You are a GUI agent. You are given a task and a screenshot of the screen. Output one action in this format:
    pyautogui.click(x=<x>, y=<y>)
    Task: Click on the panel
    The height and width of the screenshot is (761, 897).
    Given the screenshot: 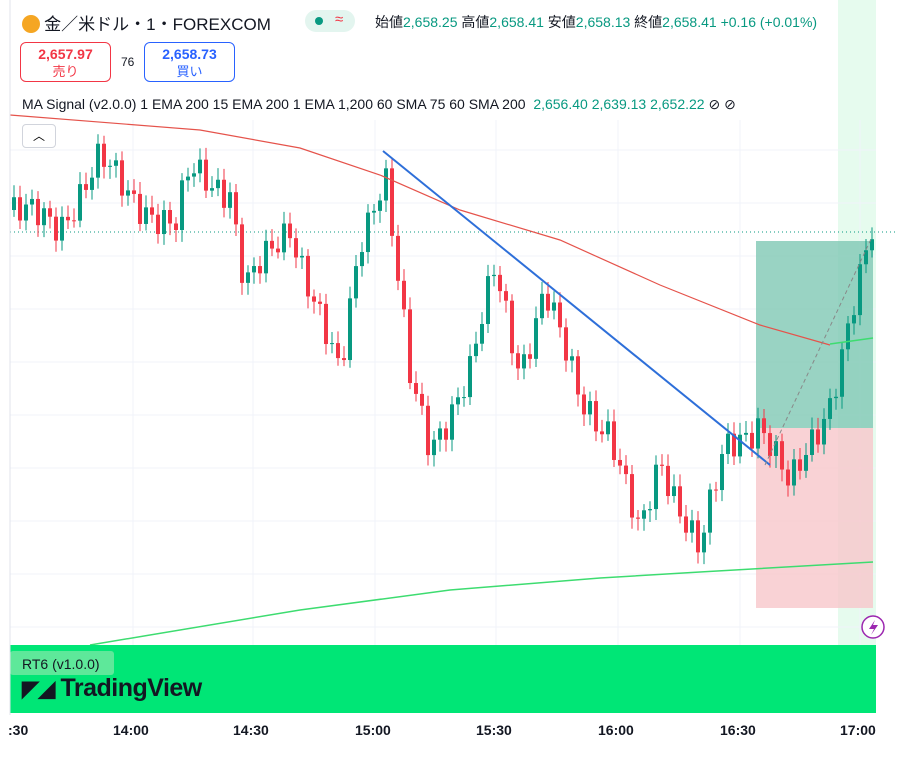 What is the action you would take?
    pyautogui.click(x=443, y=679)
    